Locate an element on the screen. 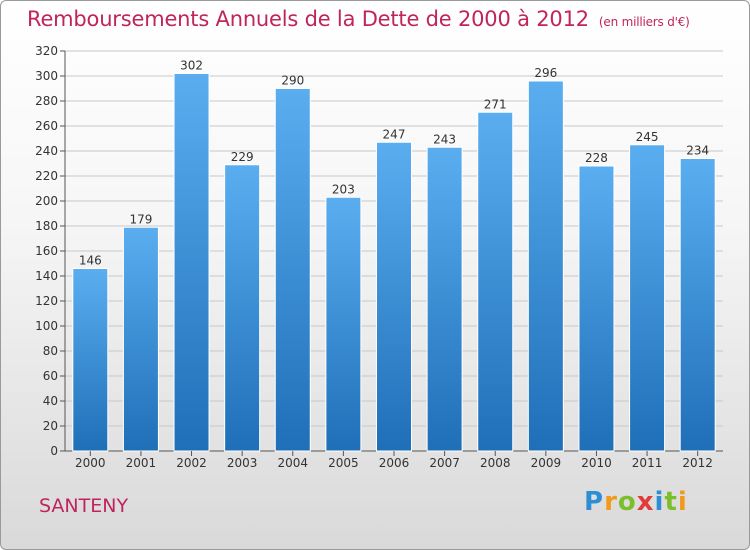 This screenshot has width=750, height=550. proxiti-logo: Proxiti is located at coordinates (636, 502).